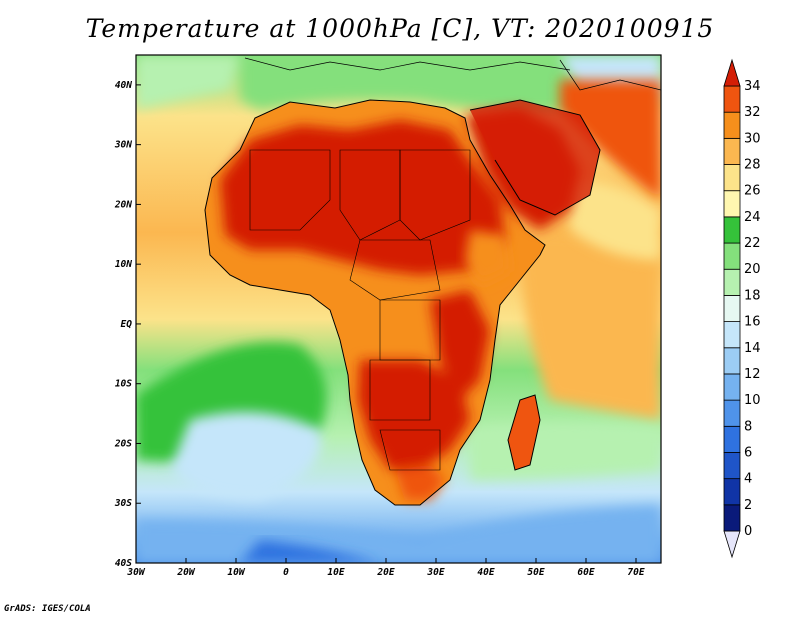  What do you see at coordinates (485, 572) in the screenshot?
I see `lon-tick-label: 40E` at bounding box center [485, 572].